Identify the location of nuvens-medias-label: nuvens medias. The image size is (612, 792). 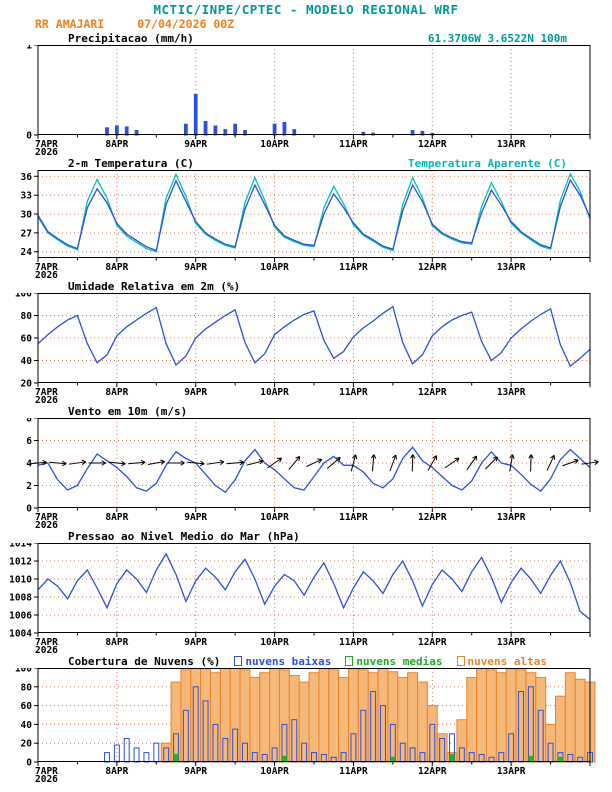
(399, 661).